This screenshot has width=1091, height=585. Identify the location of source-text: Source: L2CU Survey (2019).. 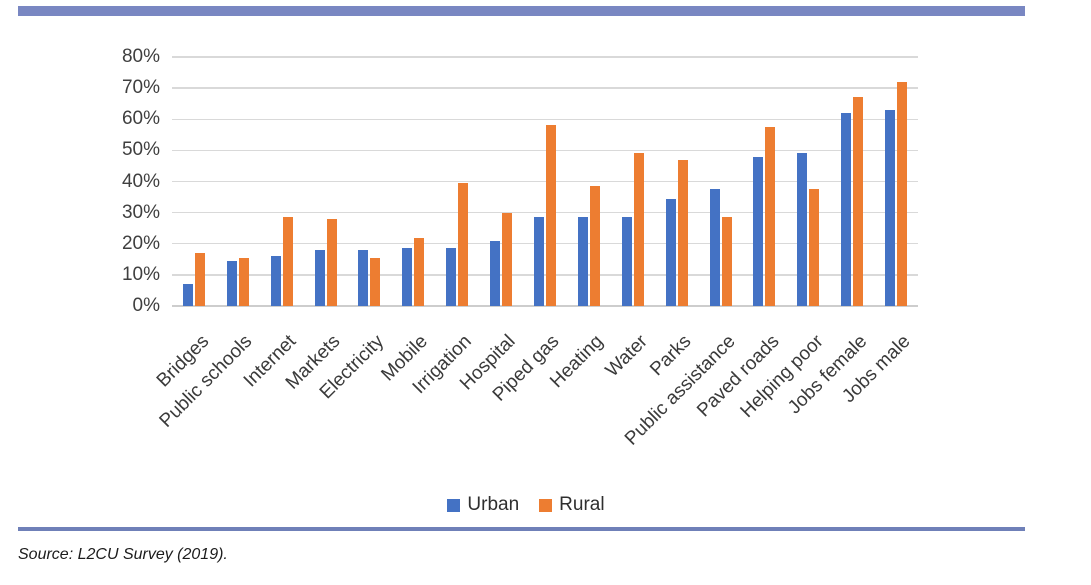
(123, 554).